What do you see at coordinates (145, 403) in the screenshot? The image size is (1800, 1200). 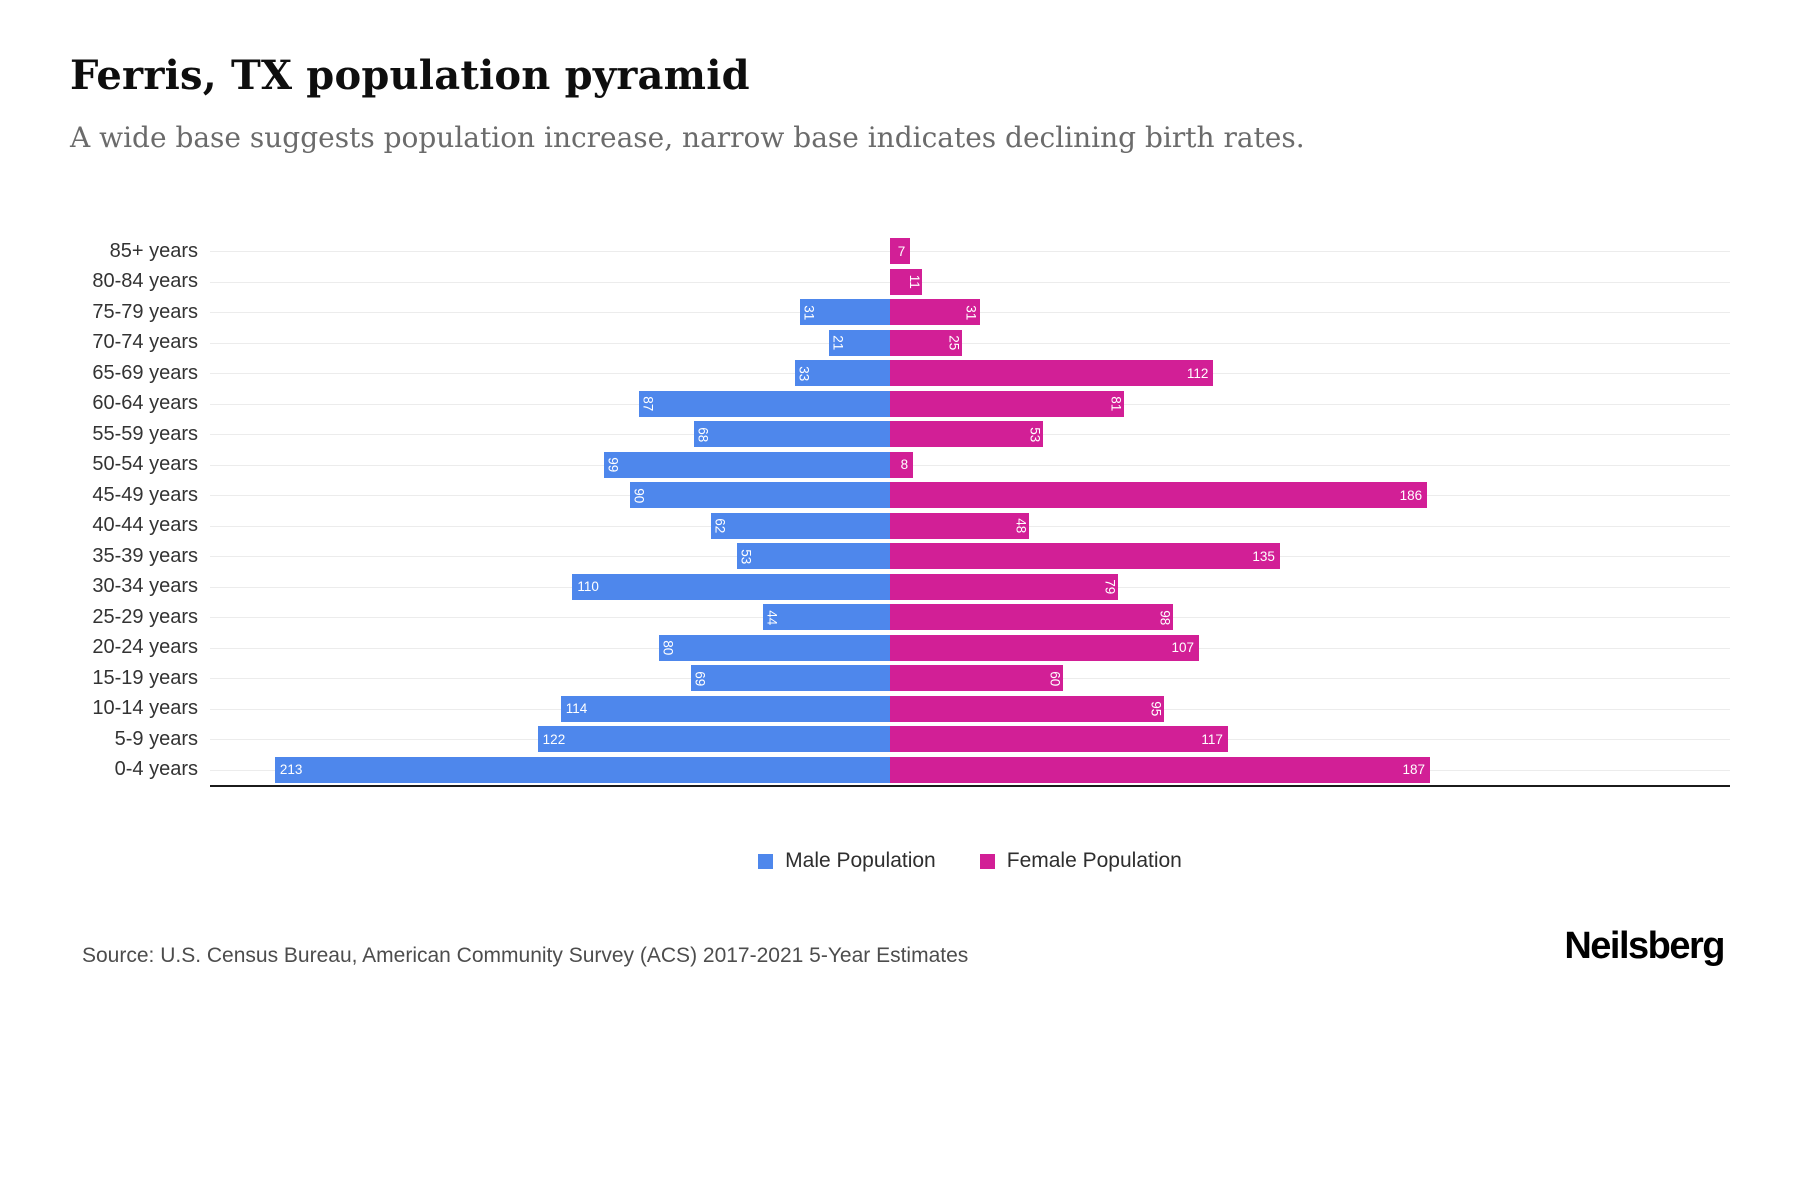 I see `age-group-label: 60-64 years` at bounding box center [145, 403].